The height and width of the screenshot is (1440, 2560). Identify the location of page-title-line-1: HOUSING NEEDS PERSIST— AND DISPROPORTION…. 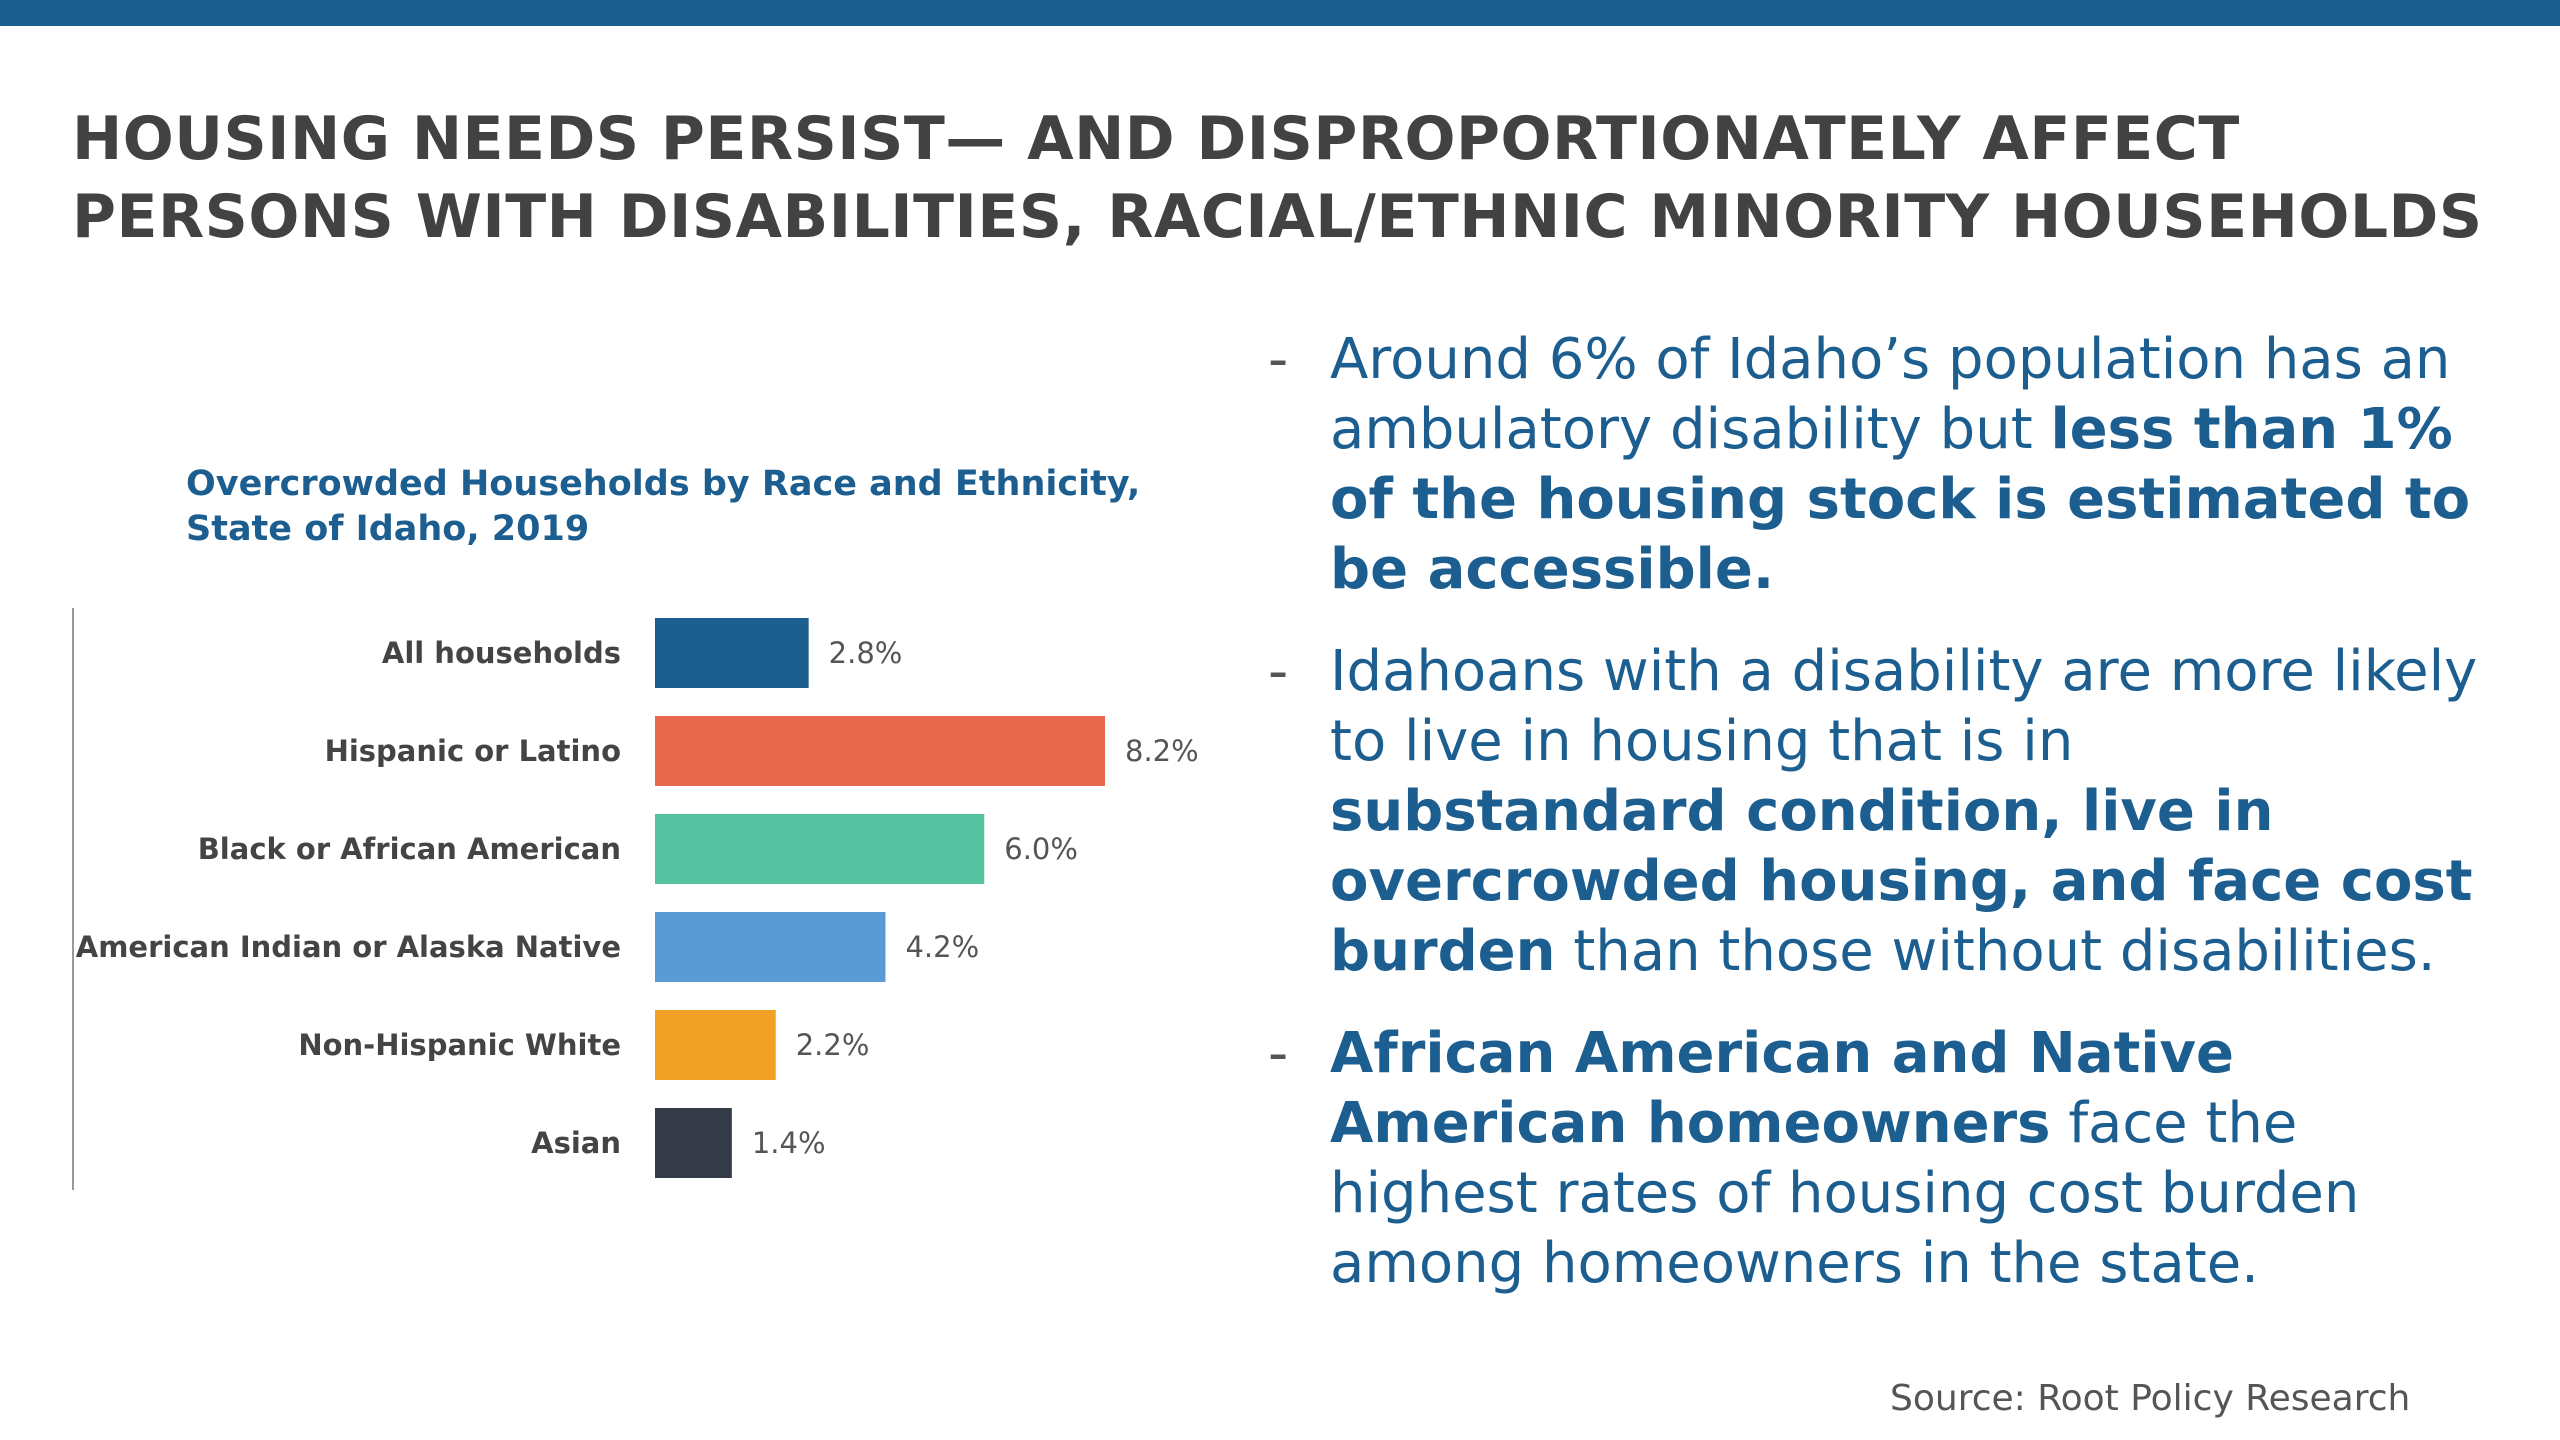
(1156, 139).